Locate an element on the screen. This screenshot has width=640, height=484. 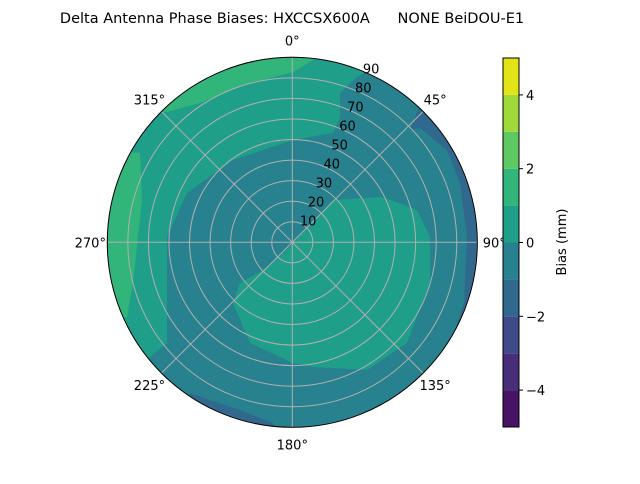
angle-tick-label: 90° is located at coordinates (494, 243).